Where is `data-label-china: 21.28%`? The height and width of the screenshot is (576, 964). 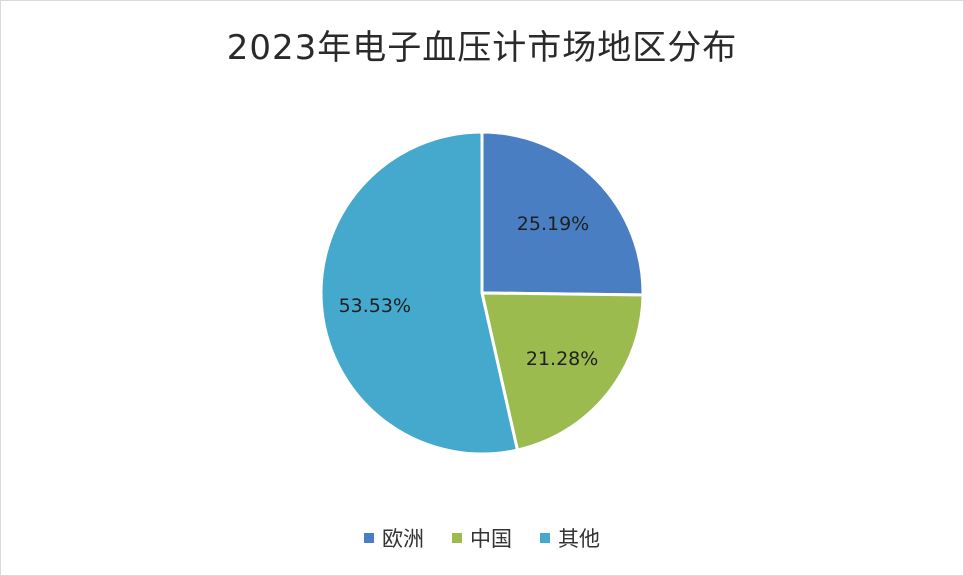
data-label-china: 21.28% is located at coordinates (562, 359).